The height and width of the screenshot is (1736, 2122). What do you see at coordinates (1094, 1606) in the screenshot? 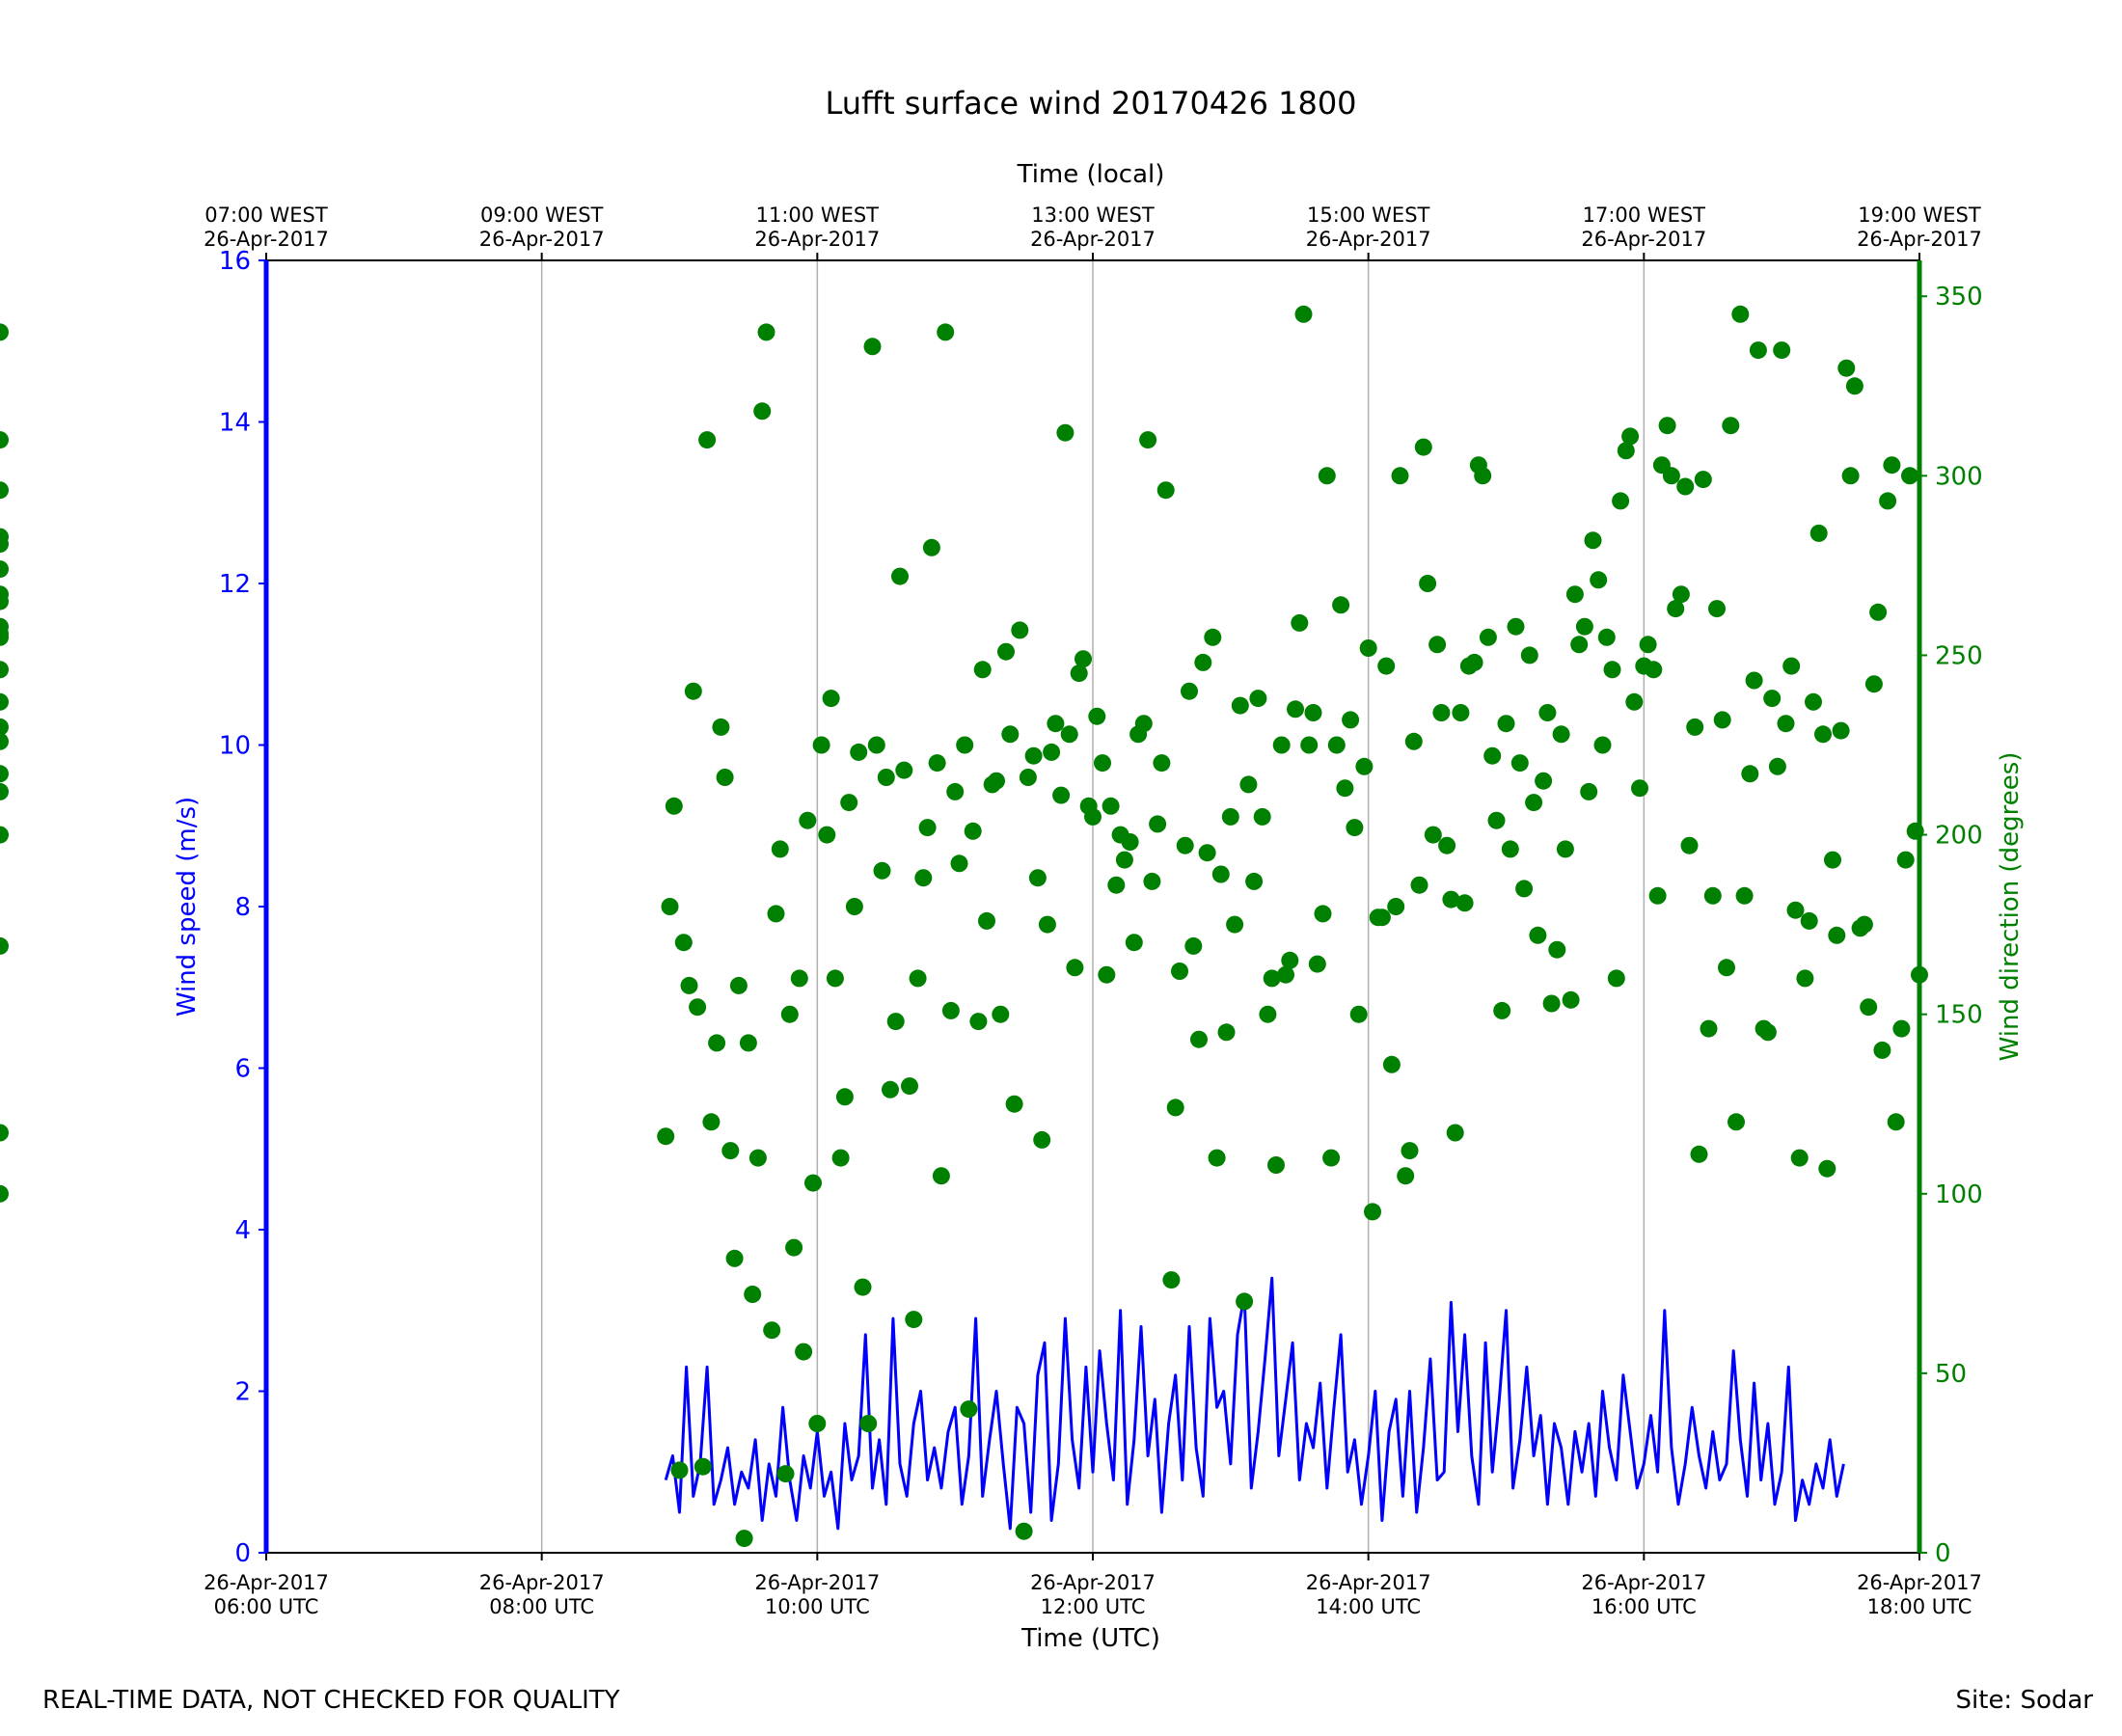
I see `x-tick-label-bottom: 12:00 UTC` at bounding box center [1094, 1606].